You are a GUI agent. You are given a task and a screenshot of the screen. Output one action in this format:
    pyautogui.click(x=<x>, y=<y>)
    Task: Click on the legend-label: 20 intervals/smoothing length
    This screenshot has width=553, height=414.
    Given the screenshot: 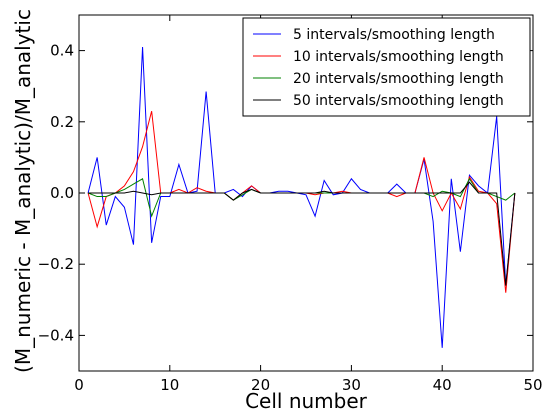 What is the action you would take?
    pyautogui.click(x=398, y=79)
    